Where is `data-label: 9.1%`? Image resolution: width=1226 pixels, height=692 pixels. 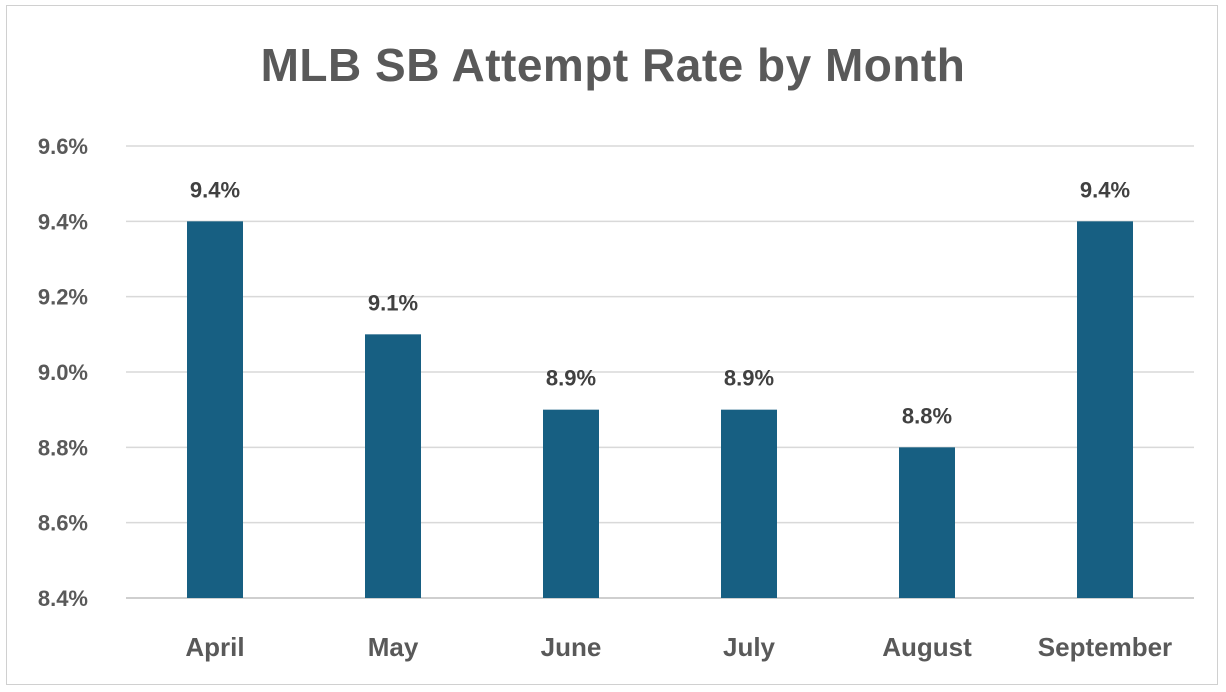
data-label: 9.1% is located at coordinates (393, 302).